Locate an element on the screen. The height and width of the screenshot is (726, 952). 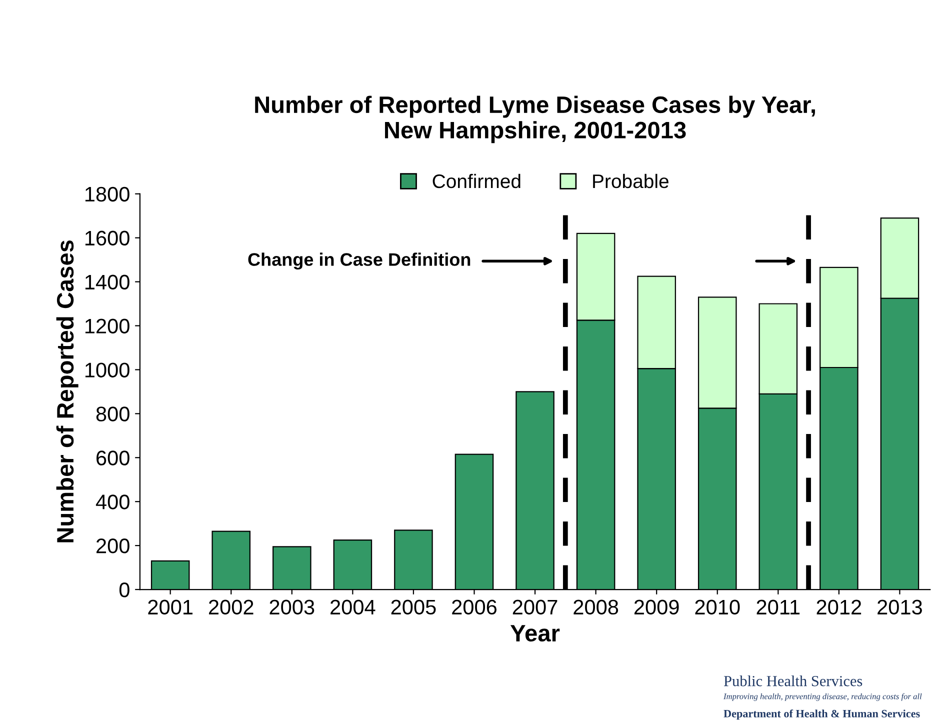
annotation: Change in Case Definition is located at coordinates (359, 261).